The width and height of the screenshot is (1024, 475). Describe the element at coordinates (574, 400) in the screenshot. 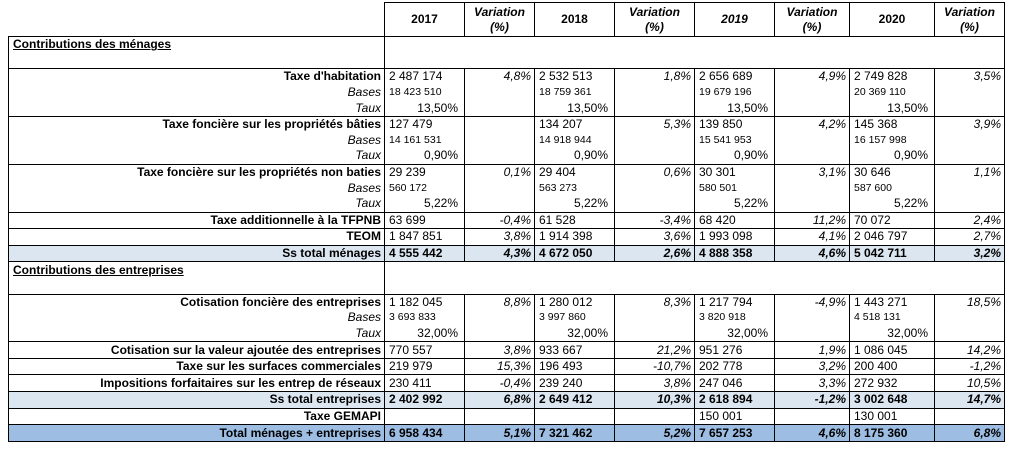

I see `row-value: 2 649 412` at that location.